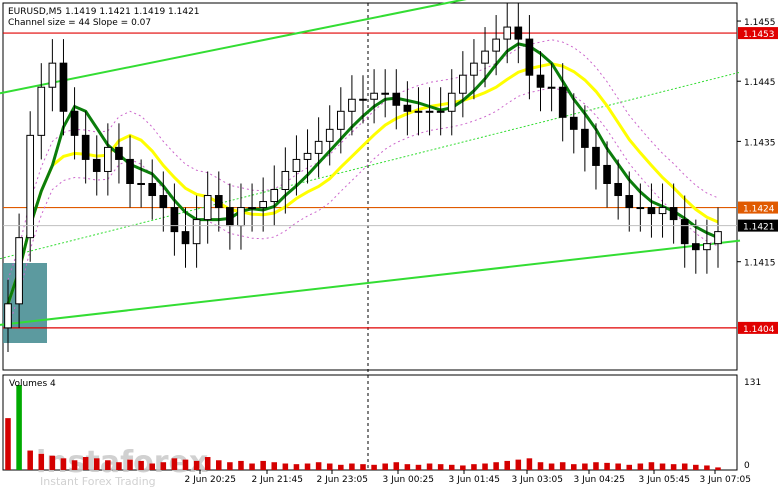 The image size is (781, 493). Describe the element at coordinates (32, 384) in the screenshot. I see `volume-panel-label: Volumes 4` at that location.